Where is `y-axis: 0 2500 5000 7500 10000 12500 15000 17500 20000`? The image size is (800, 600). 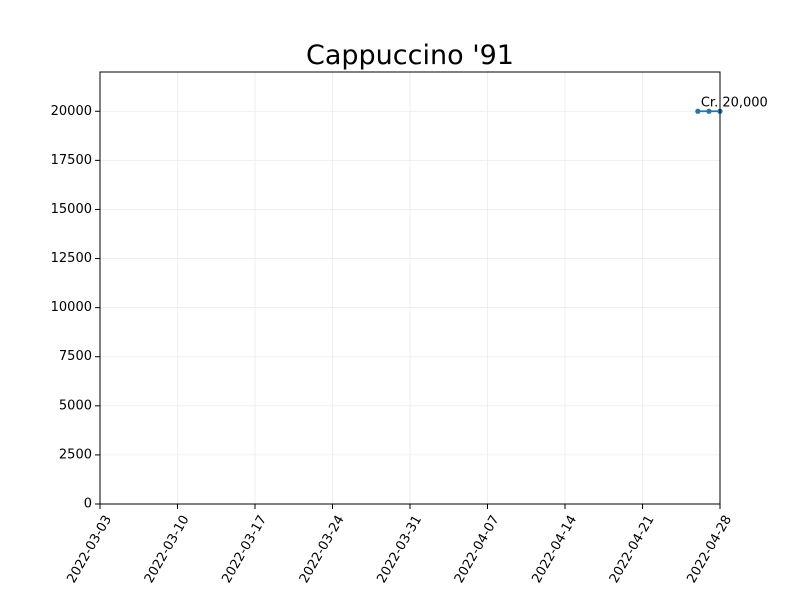
y-axis: 0 2500 5000 7500 10000 12500 15000 17500 20000 is located at coordinates (75, 308).